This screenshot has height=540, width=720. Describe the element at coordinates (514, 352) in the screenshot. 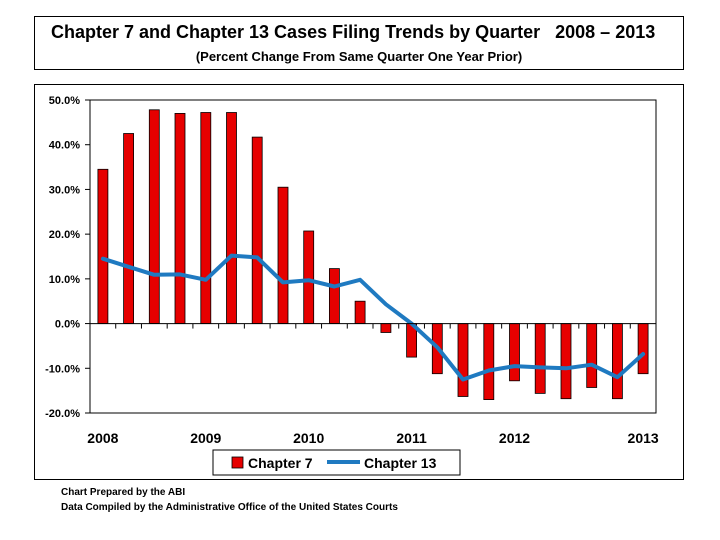

I see `bar-chapter7-q16` at that location.